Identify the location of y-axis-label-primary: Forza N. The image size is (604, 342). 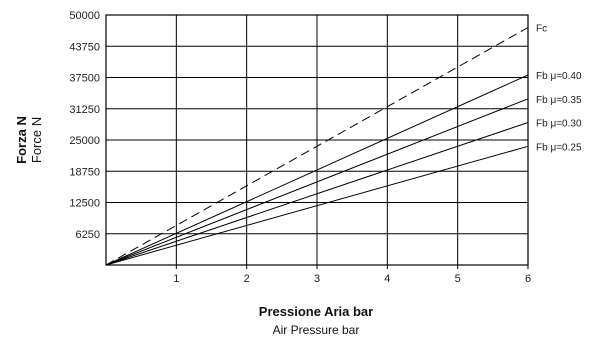
(21, 140).